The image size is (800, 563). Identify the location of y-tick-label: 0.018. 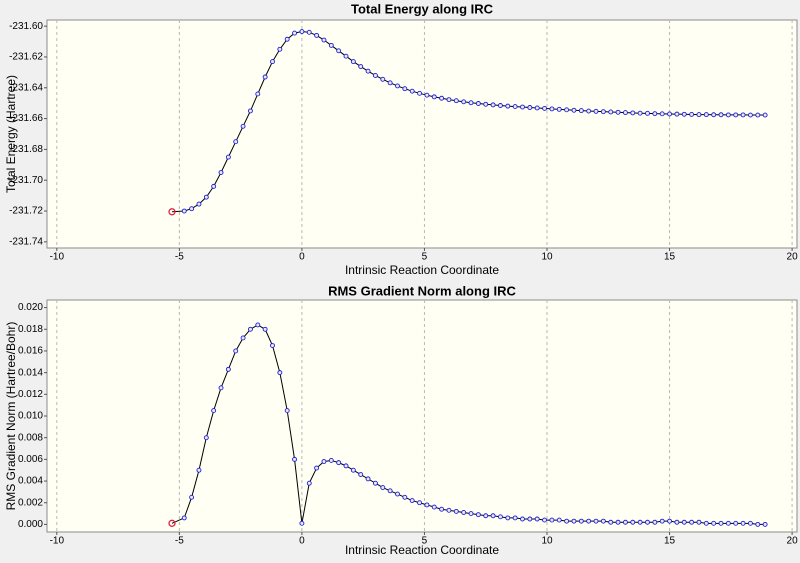
(30, 329).